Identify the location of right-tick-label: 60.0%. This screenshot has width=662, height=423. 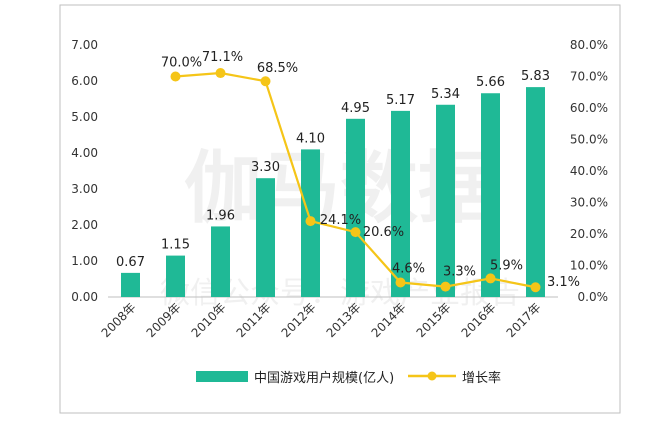
(589, 108).